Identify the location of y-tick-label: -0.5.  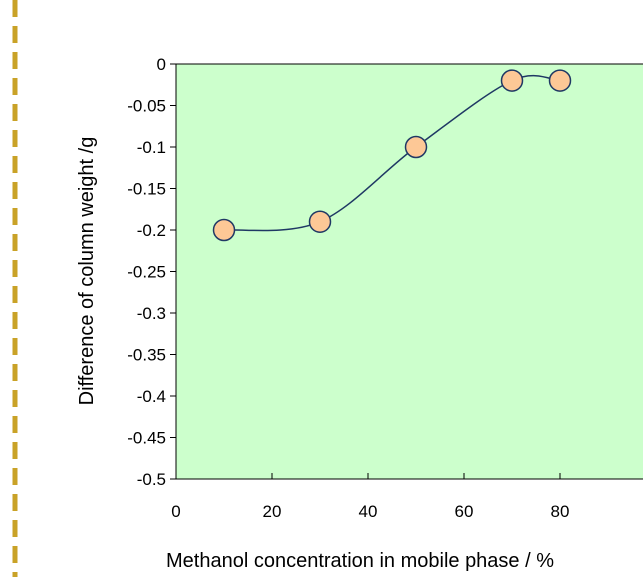
(151, 479).